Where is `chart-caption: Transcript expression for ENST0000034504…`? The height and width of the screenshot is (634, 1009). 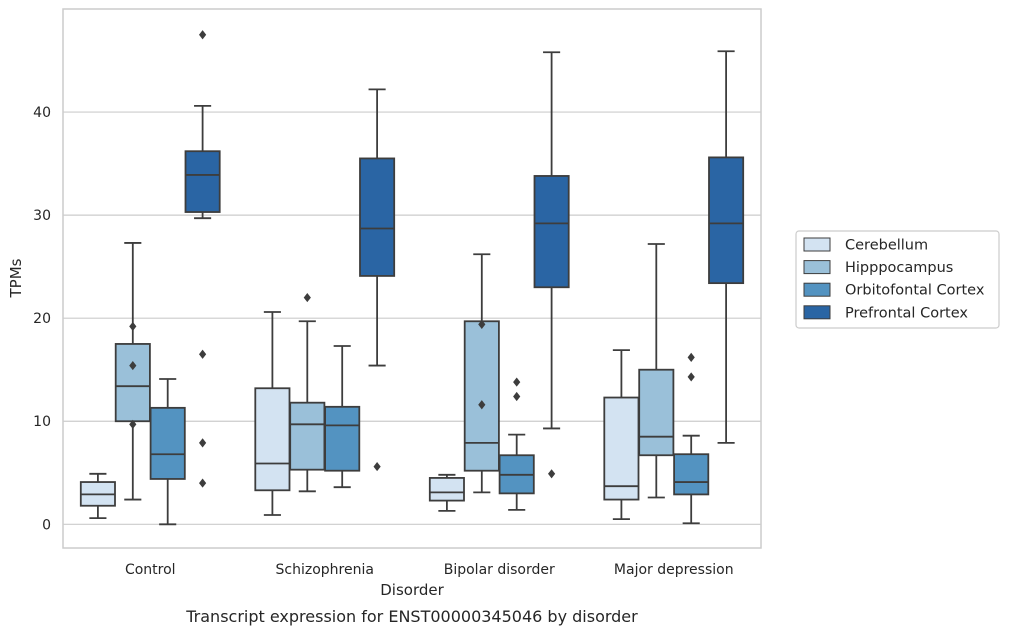
chart-caption: Transcript expression for ENST0000034504… is located at coordinates (411, 616).